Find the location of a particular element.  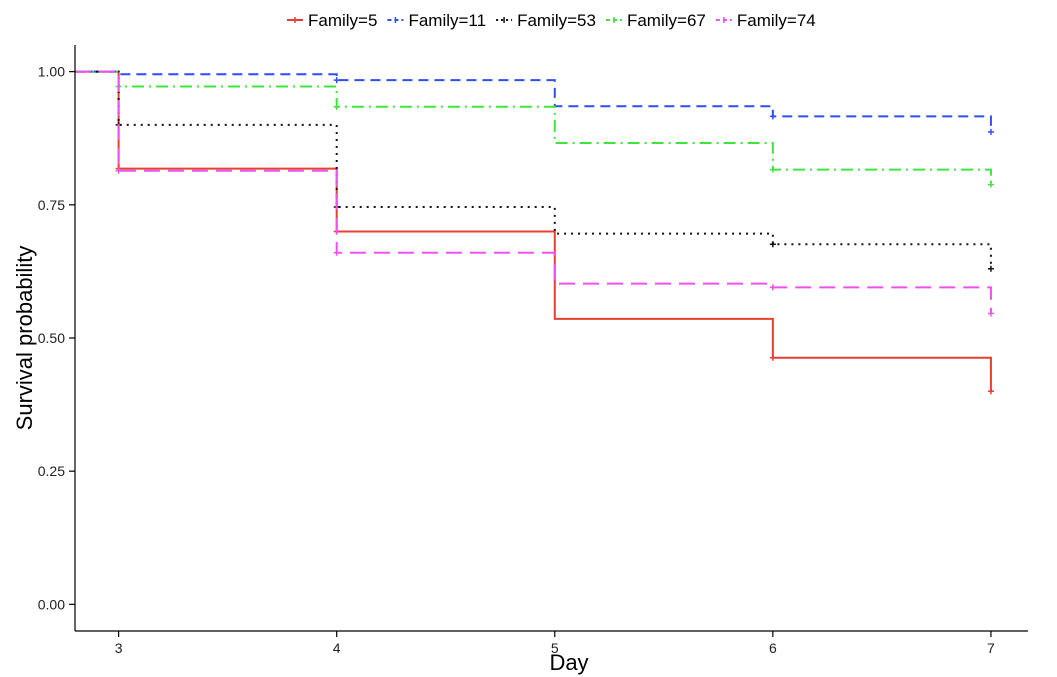

y-tick-label: 0.25 is located at coordinates (51, 471).